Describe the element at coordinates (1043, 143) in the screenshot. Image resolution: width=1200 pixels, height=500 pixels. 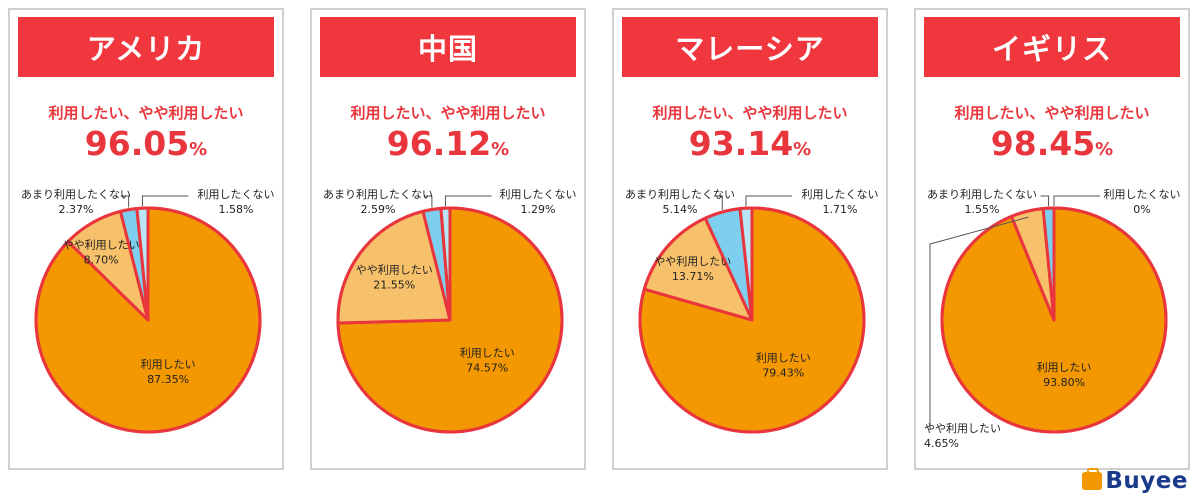
I see `total-value: 98.45` at that location.